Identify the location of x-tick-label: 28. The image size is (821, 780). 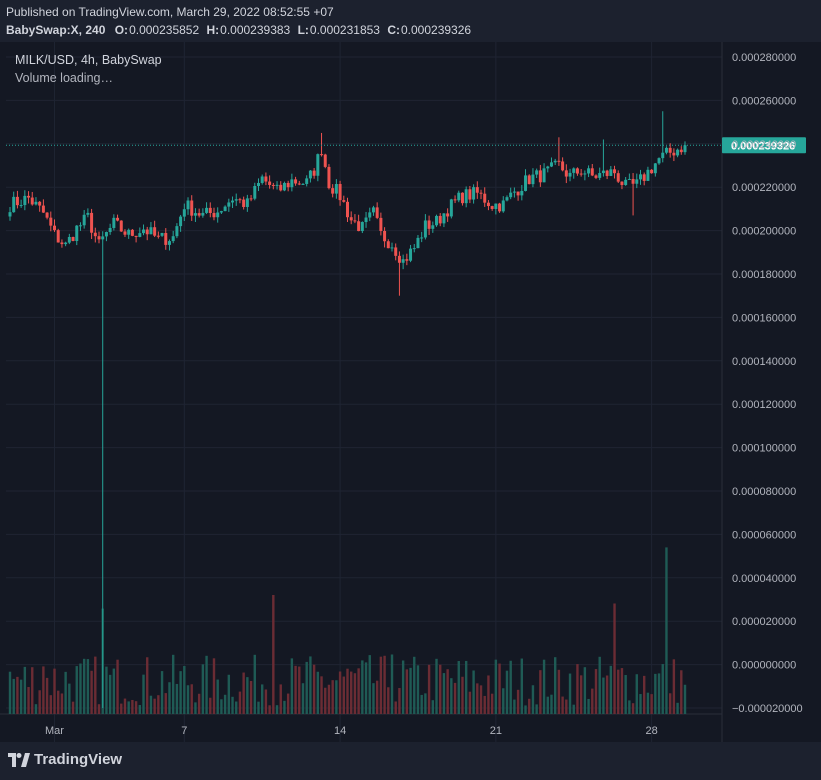
(651, 731).